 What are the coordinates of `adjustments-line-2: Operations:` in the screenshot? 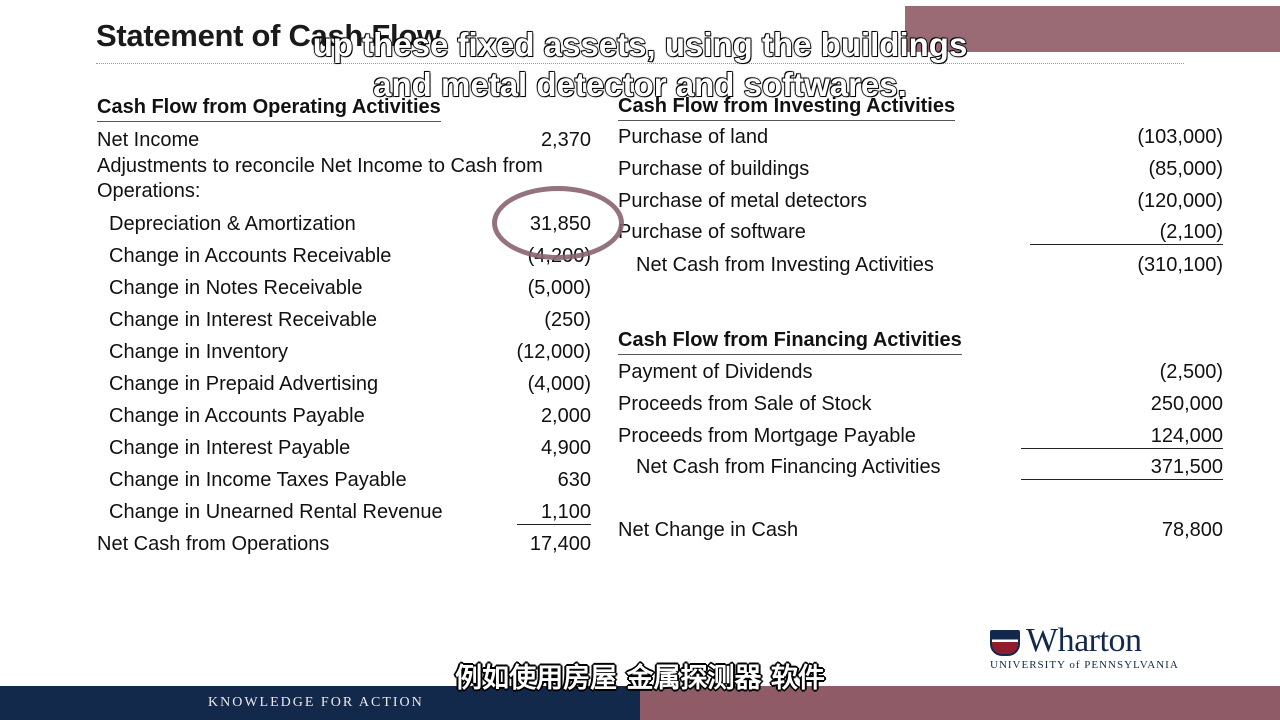 It's located at (344, 193).